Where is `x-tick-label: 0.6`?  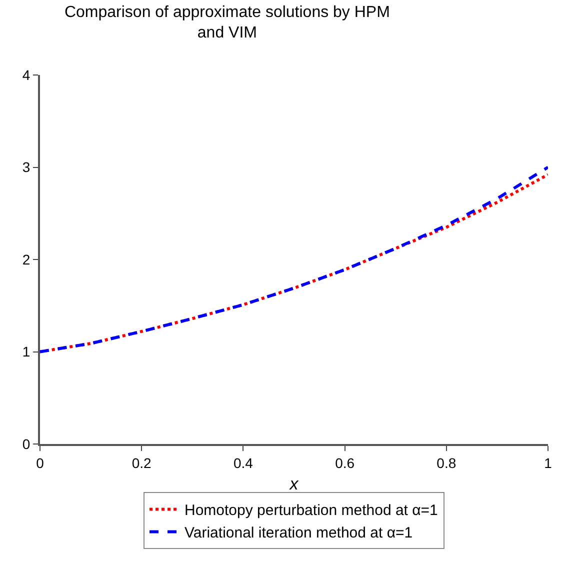
x-tick-label: 0.6 is located at coordinates (345, 462).